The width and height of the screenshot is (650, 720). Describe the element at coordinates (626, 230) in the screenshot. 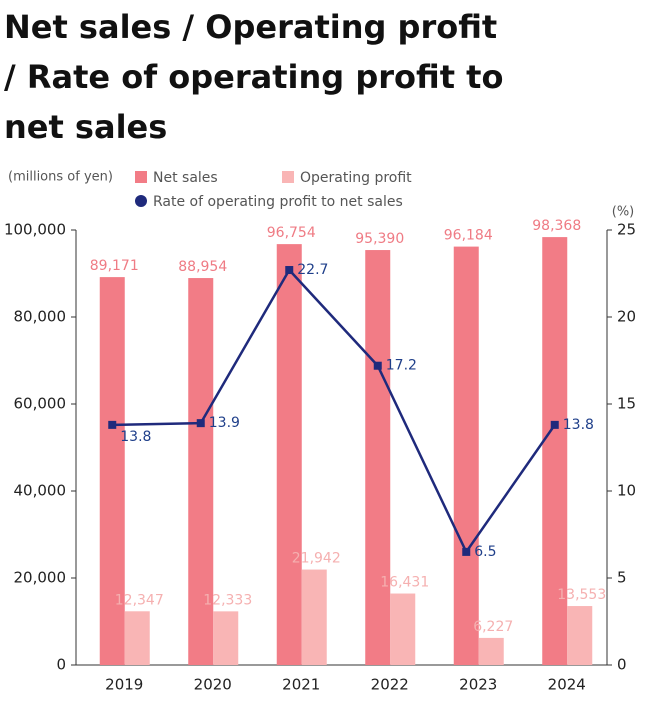

I see `y2-tick-label: 25` at that location.